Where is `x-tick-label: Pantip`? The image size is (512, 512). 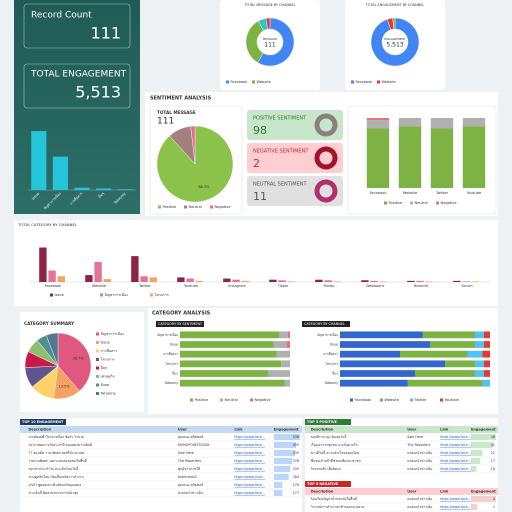 x-tick-label: Pantip is located at coordinates (330, 286).